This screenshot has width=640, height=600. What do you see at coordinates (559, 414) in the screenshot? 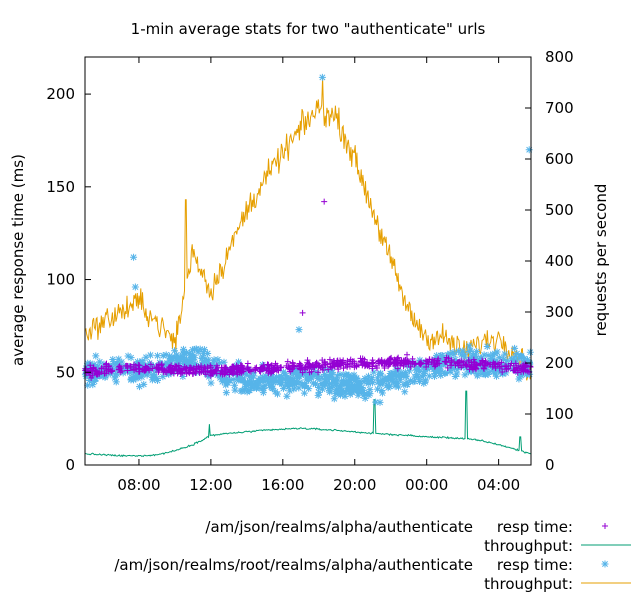
I see `y2-tick-label: 100` at bounding box center [559, 414].